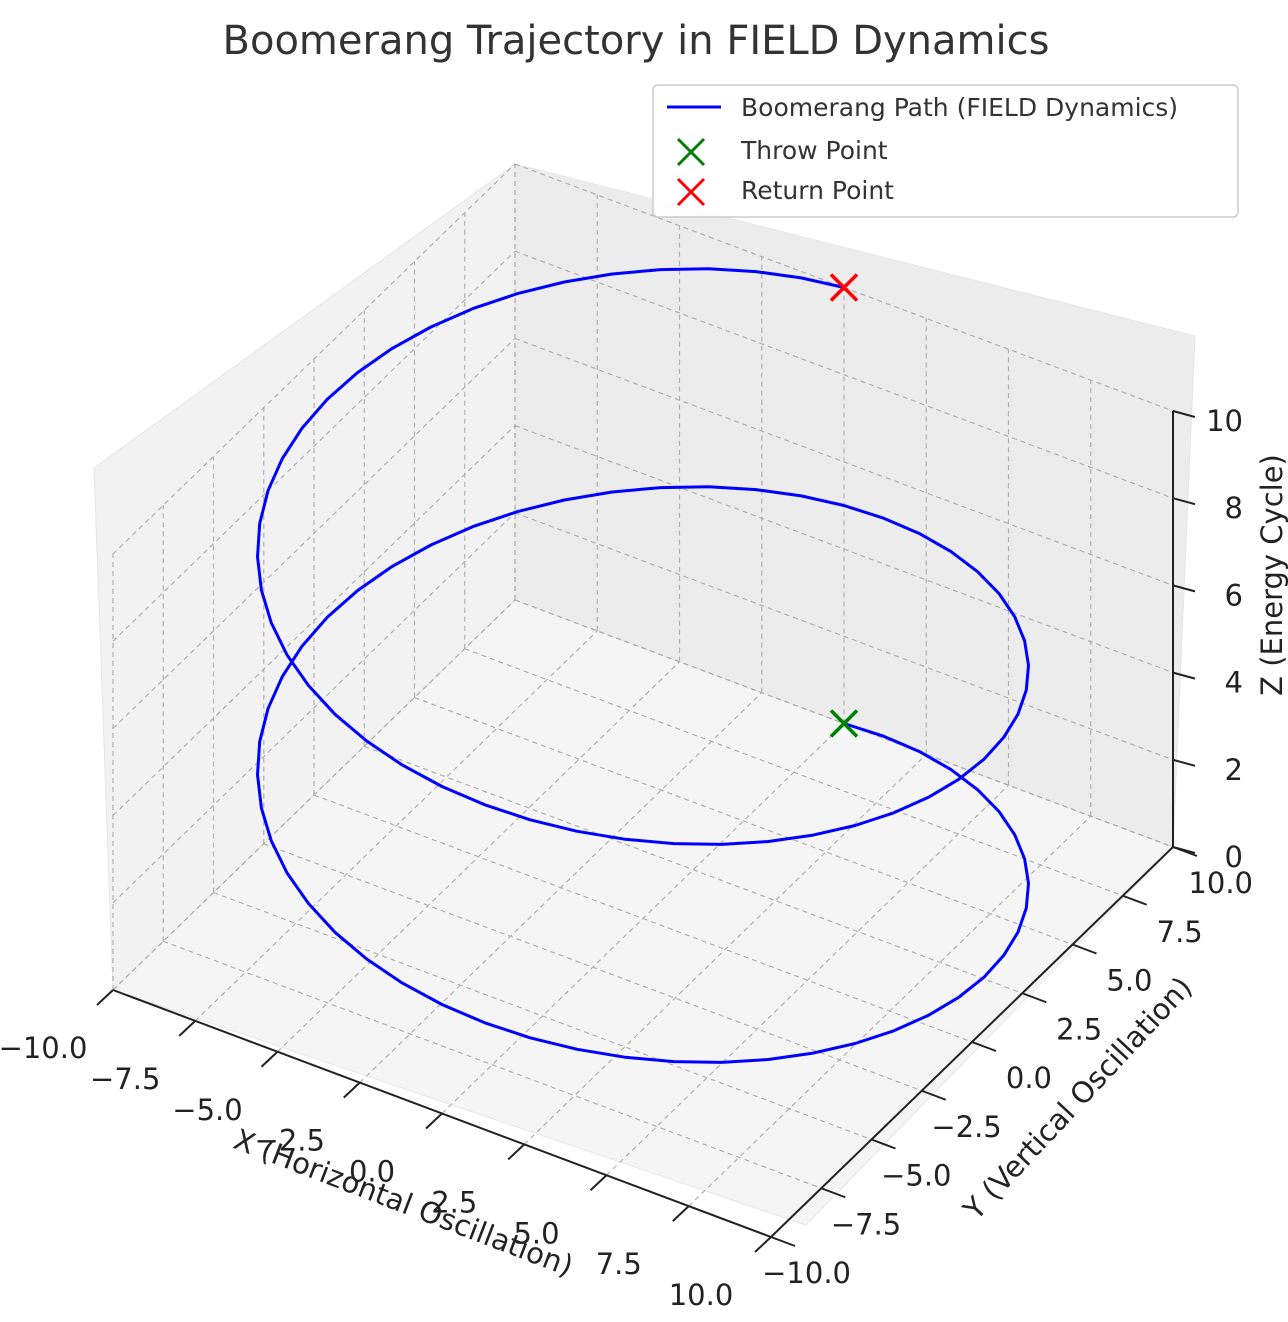 This screenshot has height=1322, width=1288. What do you see at coordinates (290, 1141) in the screenshot?
I see `x-tick-label-3: −2.5` at bounding box center [290, 1141].